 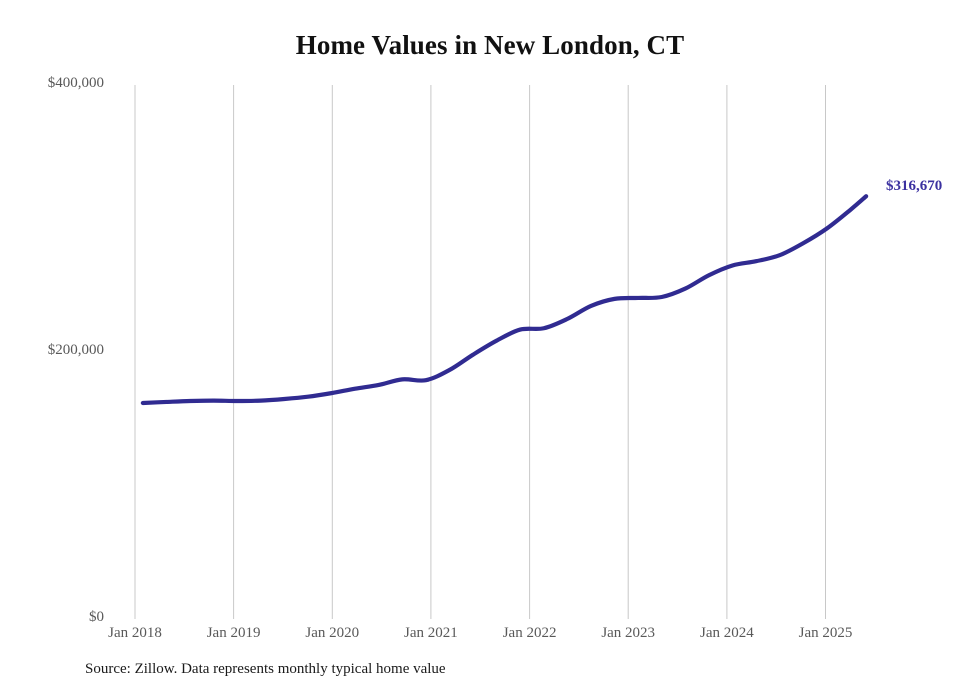 What do you see at coordinates (628, 633) in the screenshot?
I see `x-tick-label-jan-2023: Jan 2023` at bounding box center [628, 633].